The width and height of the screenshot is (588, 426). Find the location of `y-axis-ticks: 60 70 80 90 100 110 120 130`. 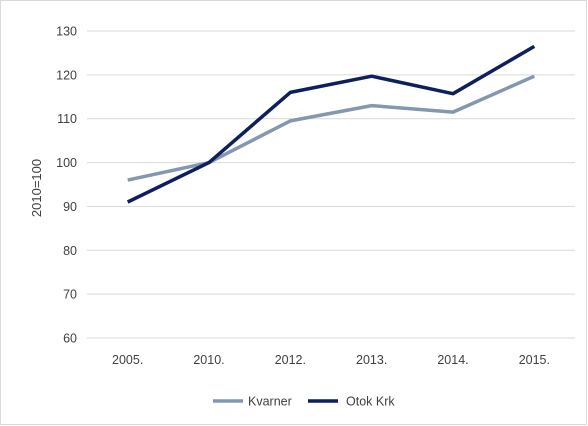

y-axis-ticks: 60 70 80 90 100 110 120 130 is located at coordinates (66, 185).